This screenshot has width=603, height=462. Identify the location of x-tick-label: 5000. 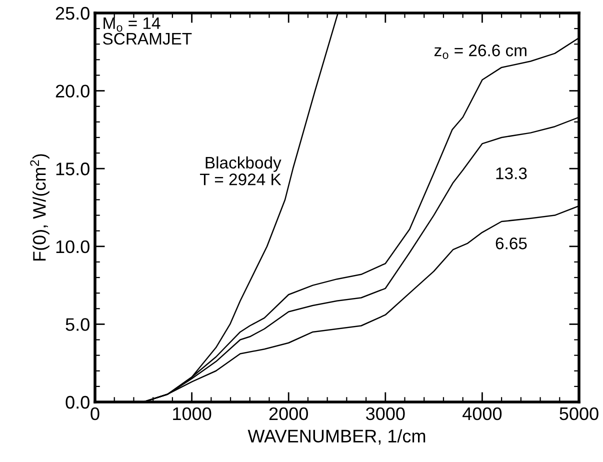
(579, 413).